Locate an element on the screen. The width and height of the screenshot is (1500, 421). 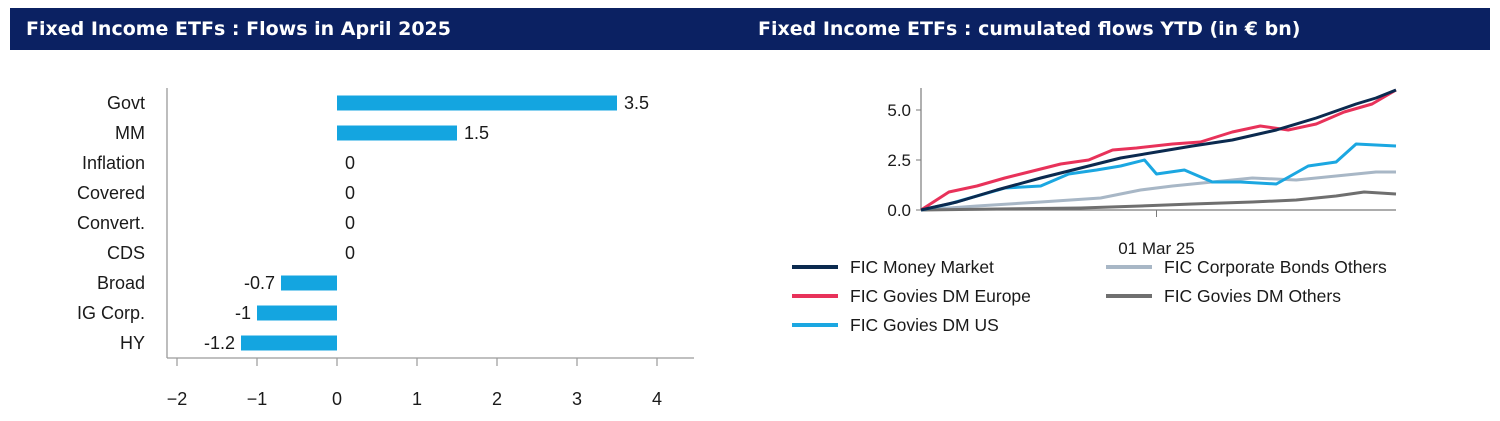
x-tick-label: 3 is located at coordinates (577, 399).